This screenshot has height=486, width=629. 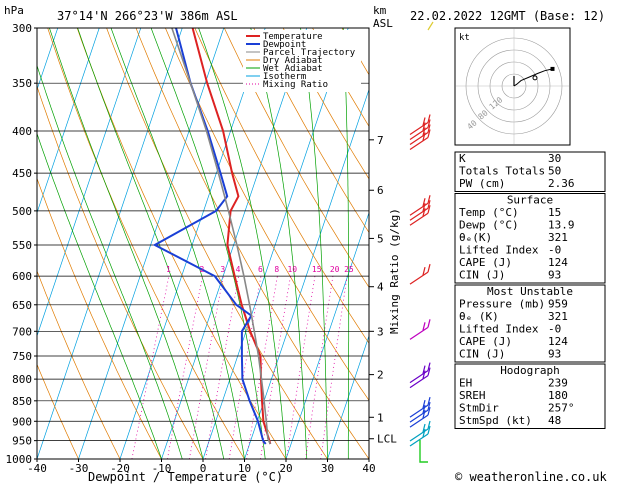 I want to click on legend-entry: Dewpoint, so click(x=284, y=45).